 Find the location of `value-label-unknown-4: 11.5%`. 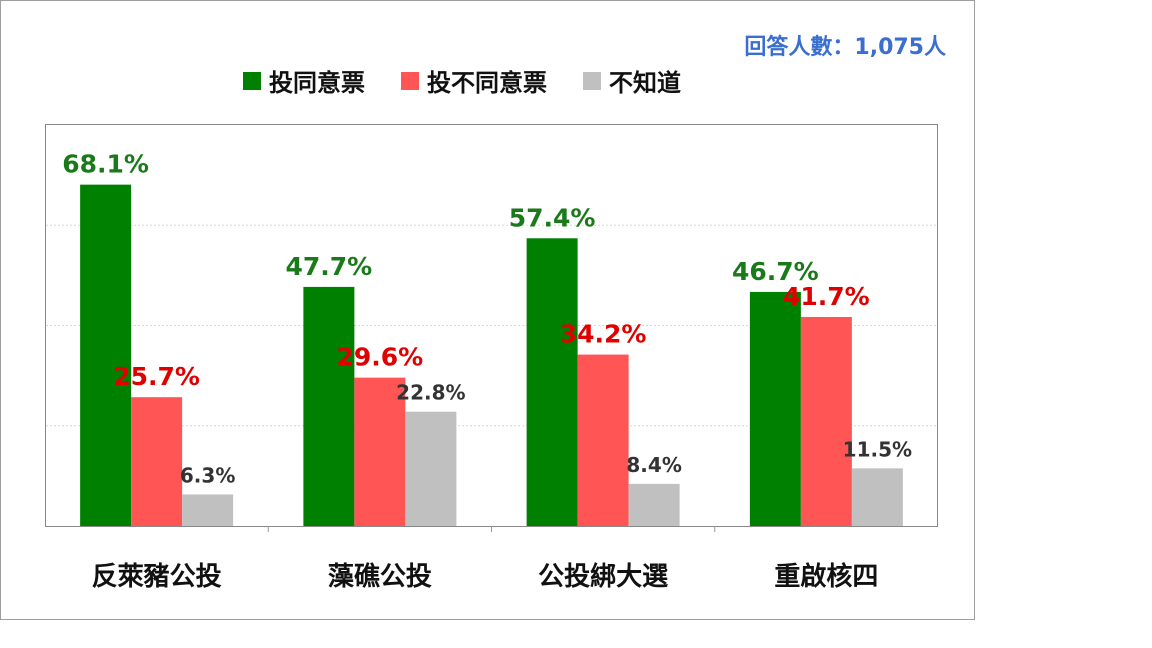

value-label-unknown-4: 11.5% is located at coordinates (877, 449).